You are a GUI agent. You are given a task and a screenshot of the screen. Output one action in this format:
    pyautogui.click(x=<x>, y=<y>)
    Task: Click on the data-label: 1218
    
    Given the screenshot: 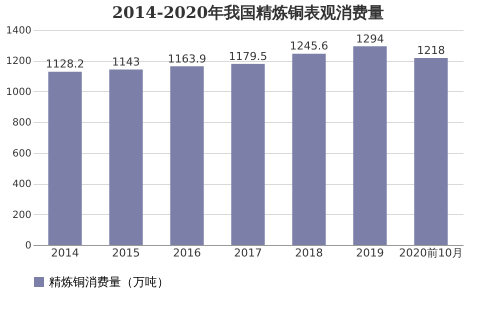 What is the action you would take?
    pyautogui.click(x=430, y=50)
    